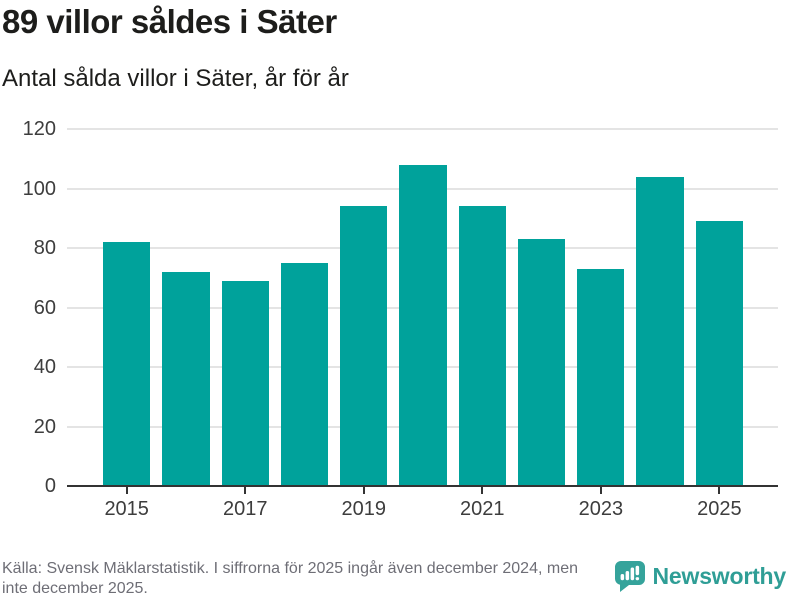 This screenshot has height=600, width=800. Describe the element at coordinates (44, 426) in the screenshot. I see `y-tick-label-20: 20` at that location.